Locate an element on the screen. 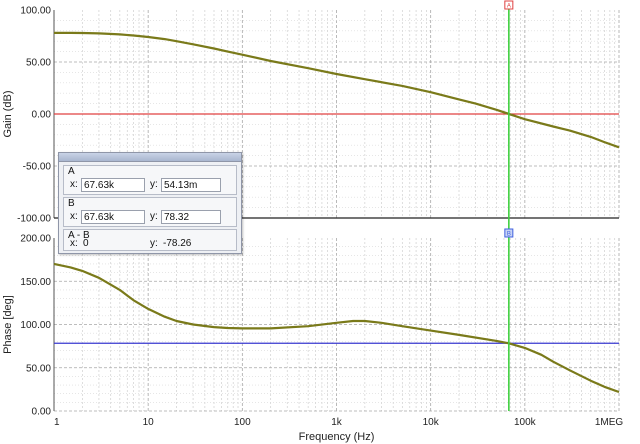 Image resolution: width=640 pixels, height=444 pixels. gain-ytick-label: 50.00 is located at coordinates (38, 63).